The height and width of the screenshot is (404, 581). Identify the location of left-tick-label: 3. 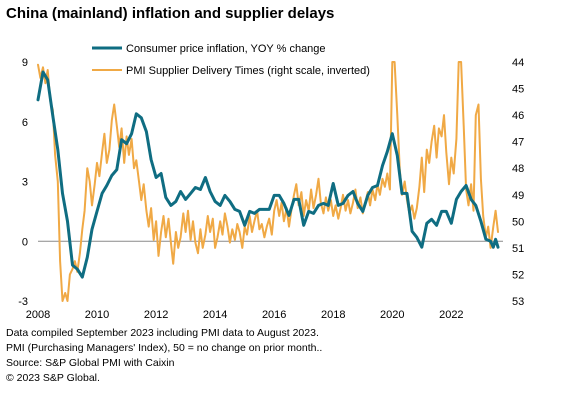
(25, 183).